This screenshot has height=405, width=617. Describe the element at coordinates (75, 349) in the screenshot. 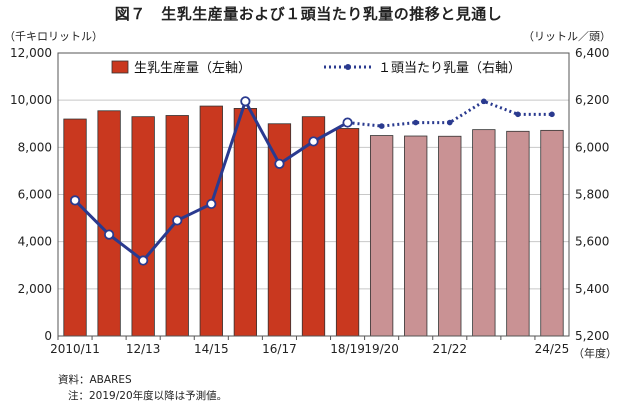

I see `x-tick-label: 2010/11` at that location.